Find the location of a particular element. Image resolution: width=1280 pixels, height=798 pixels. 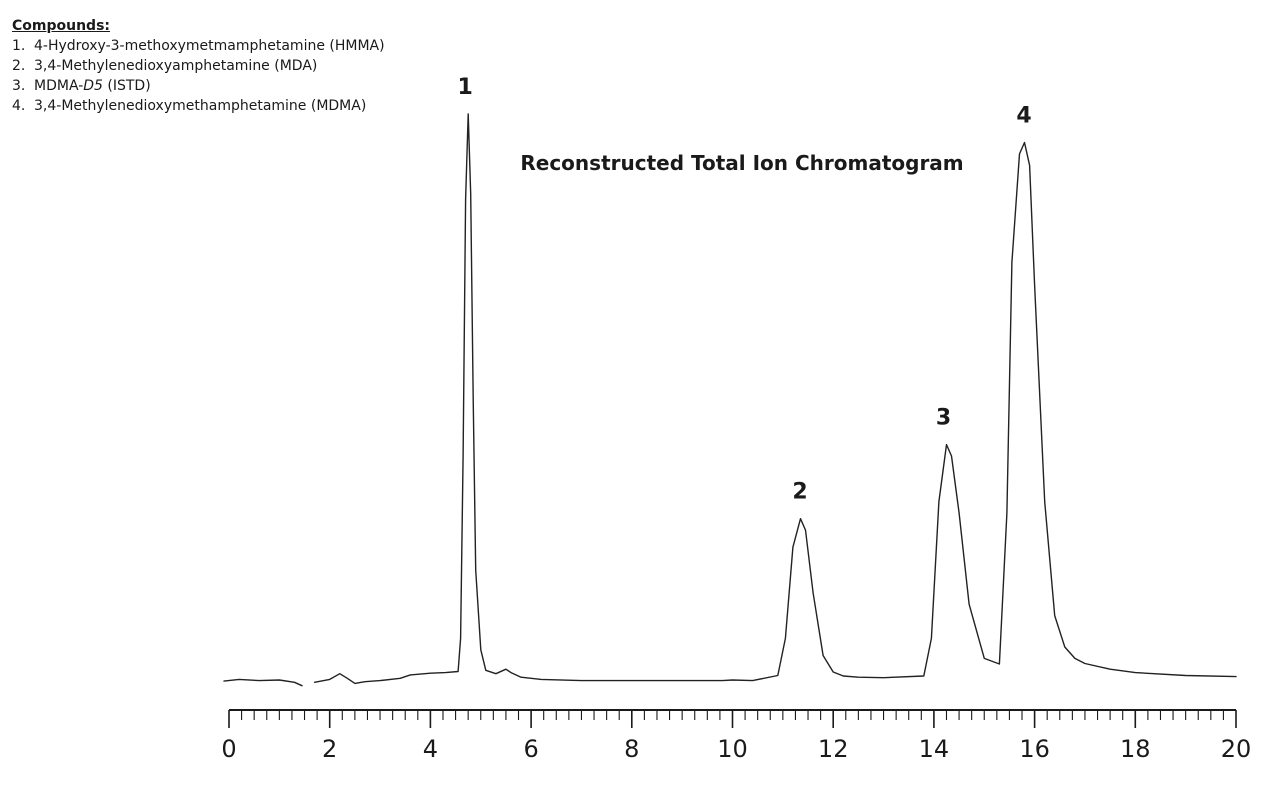

compound-number: 2. is located at coordinates (19, 66).